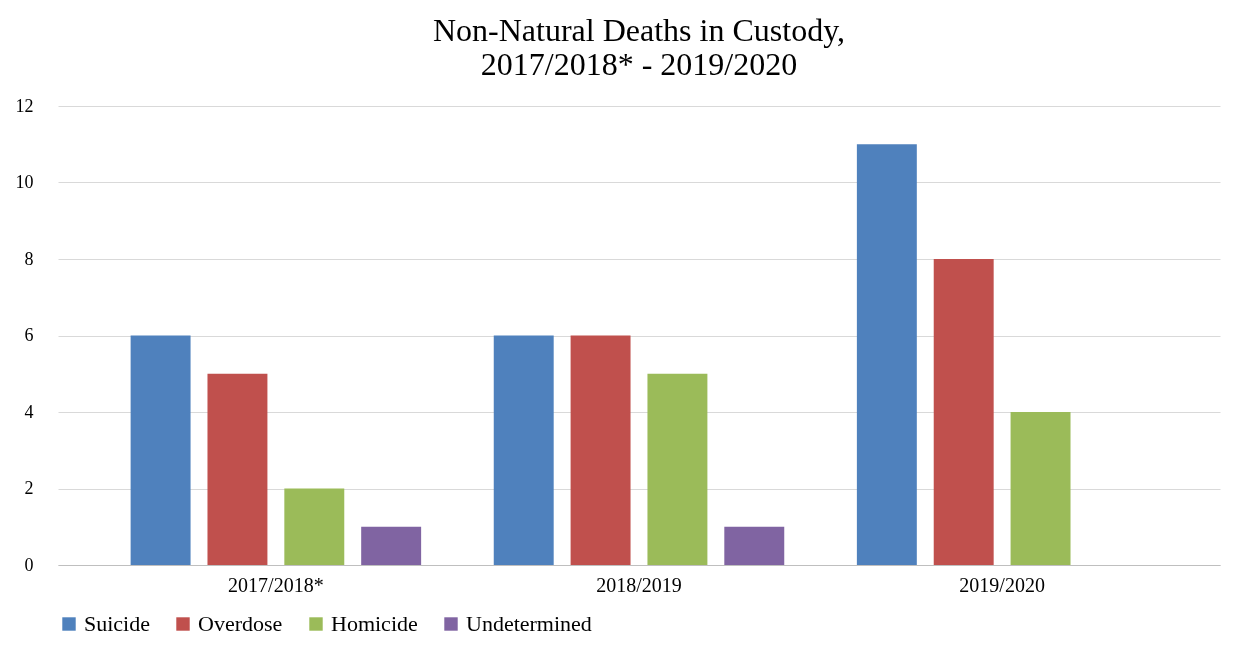 Image resolution: width=1248 pixels, height=653 pixels. I want to click on legend-label: Overdose, so click(240, 623).